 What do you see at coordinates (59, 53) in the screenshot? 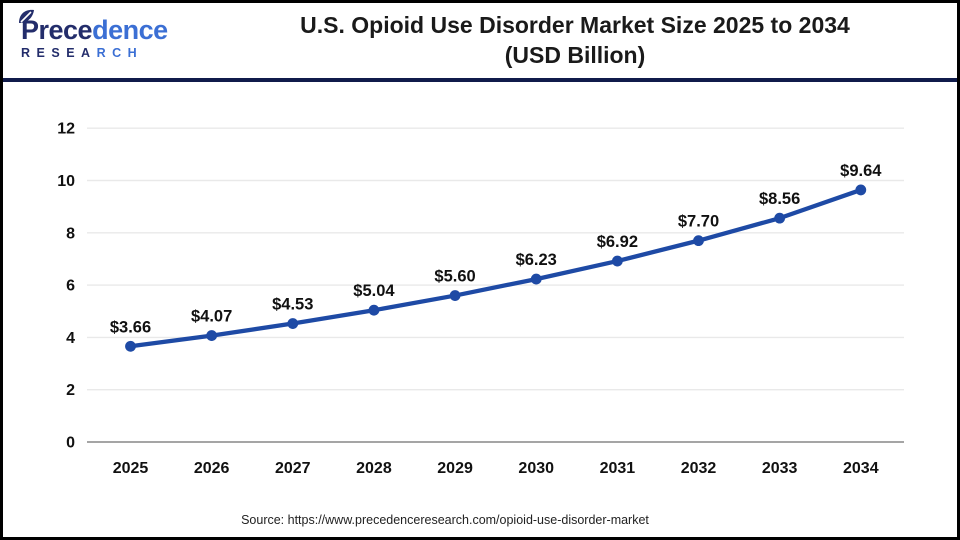
I see `brand-subtitle-primary: RESEA` at bounding box center [59, 53].